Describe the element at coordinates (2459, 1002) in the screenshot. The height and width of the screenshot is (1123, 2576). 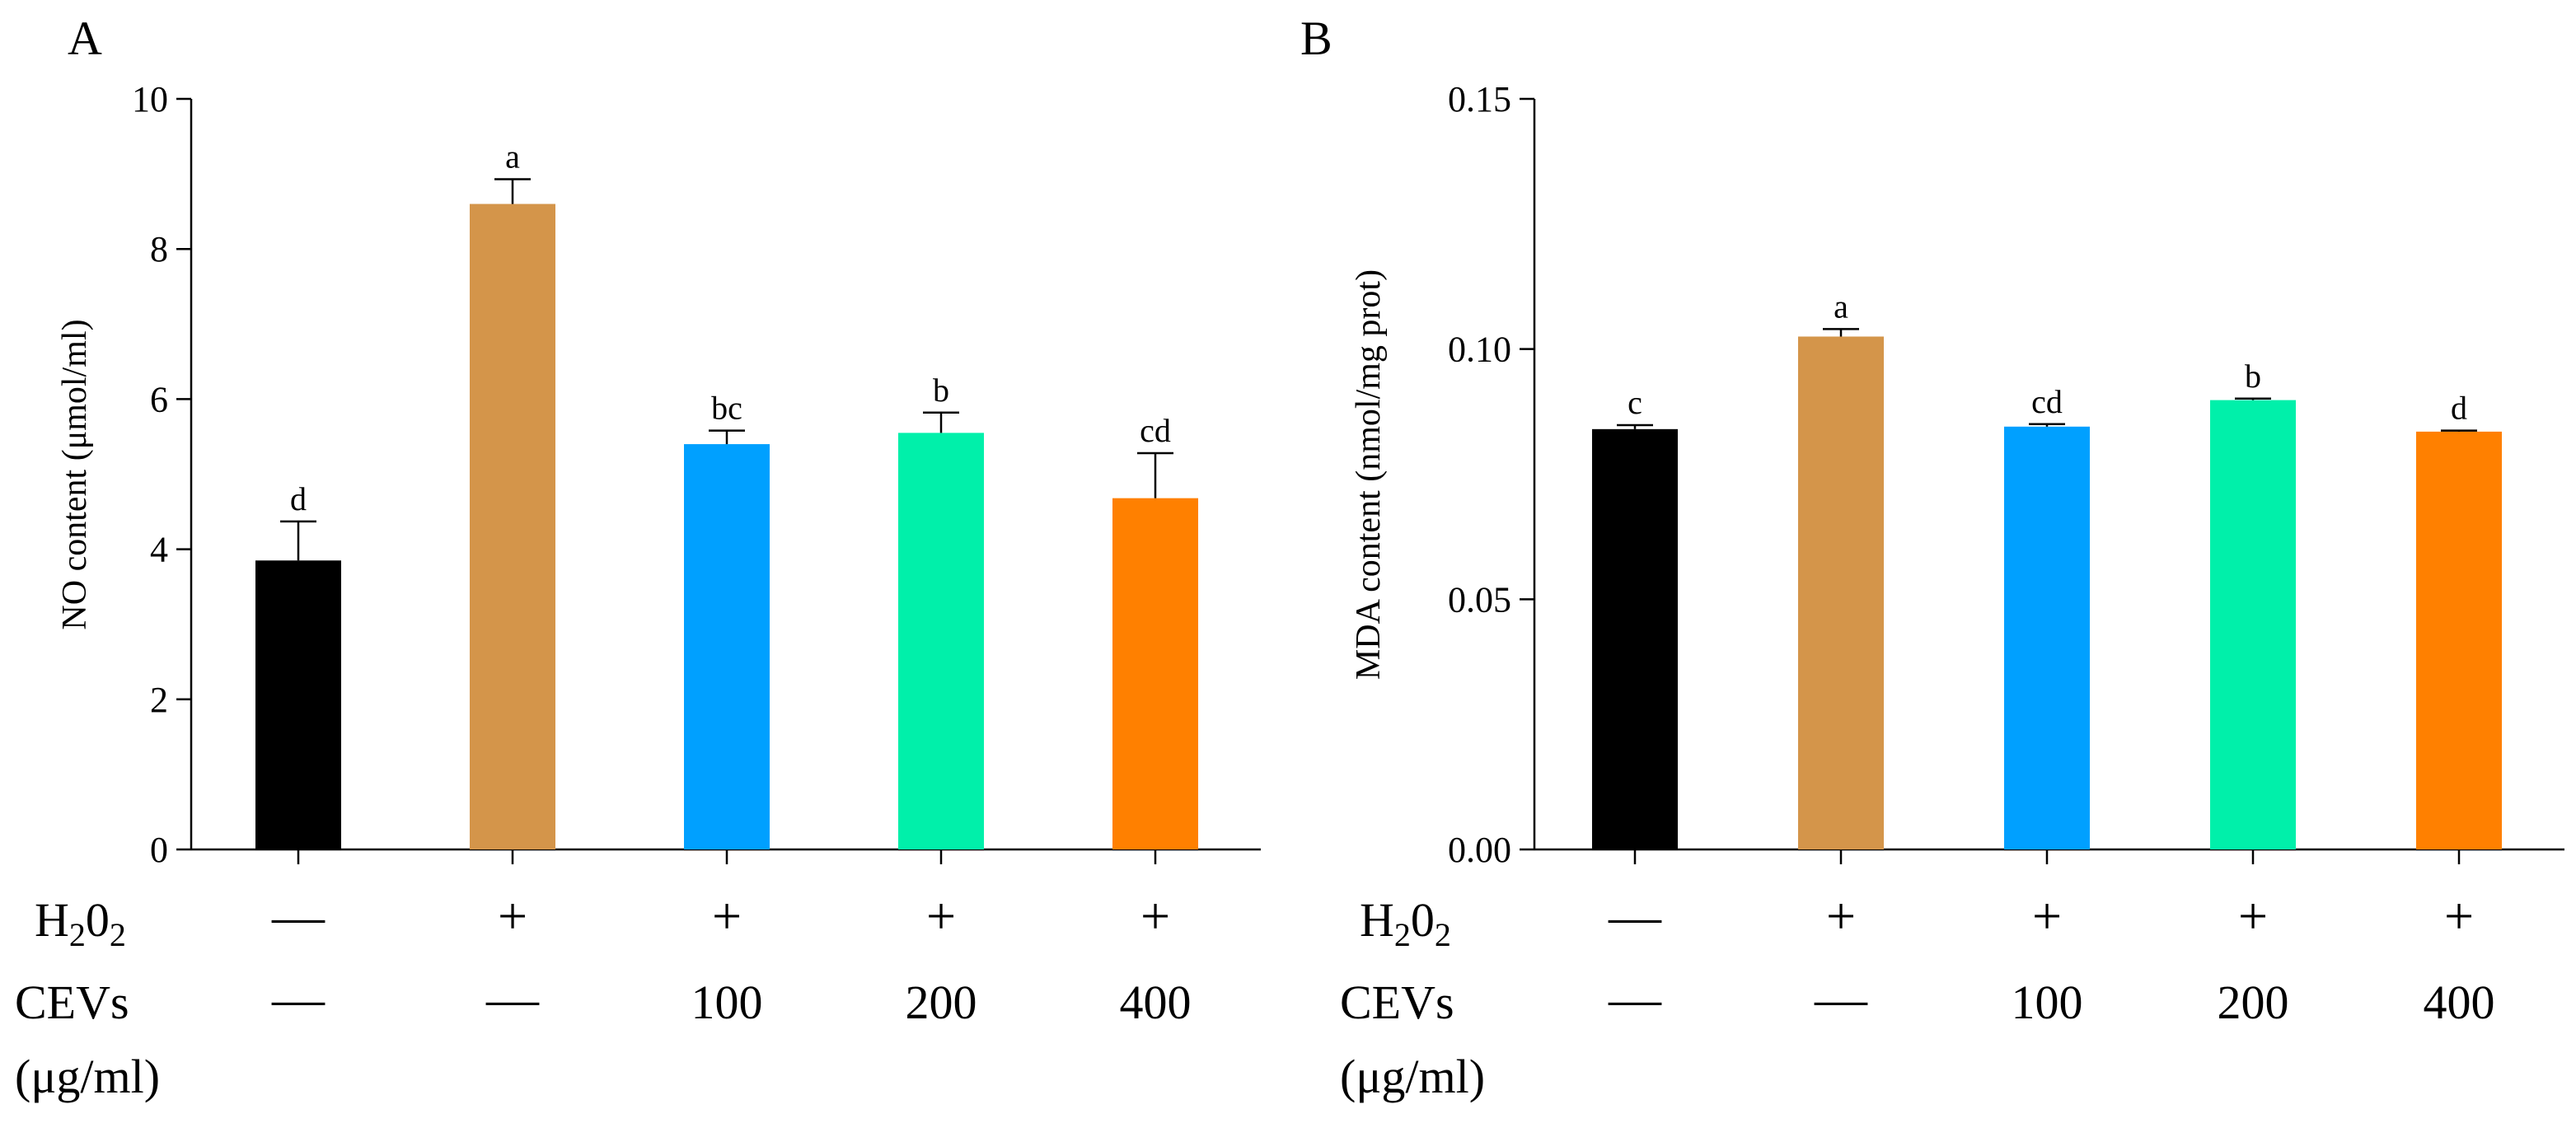
I see `panel-b-cevs-cell: 400` at that location.